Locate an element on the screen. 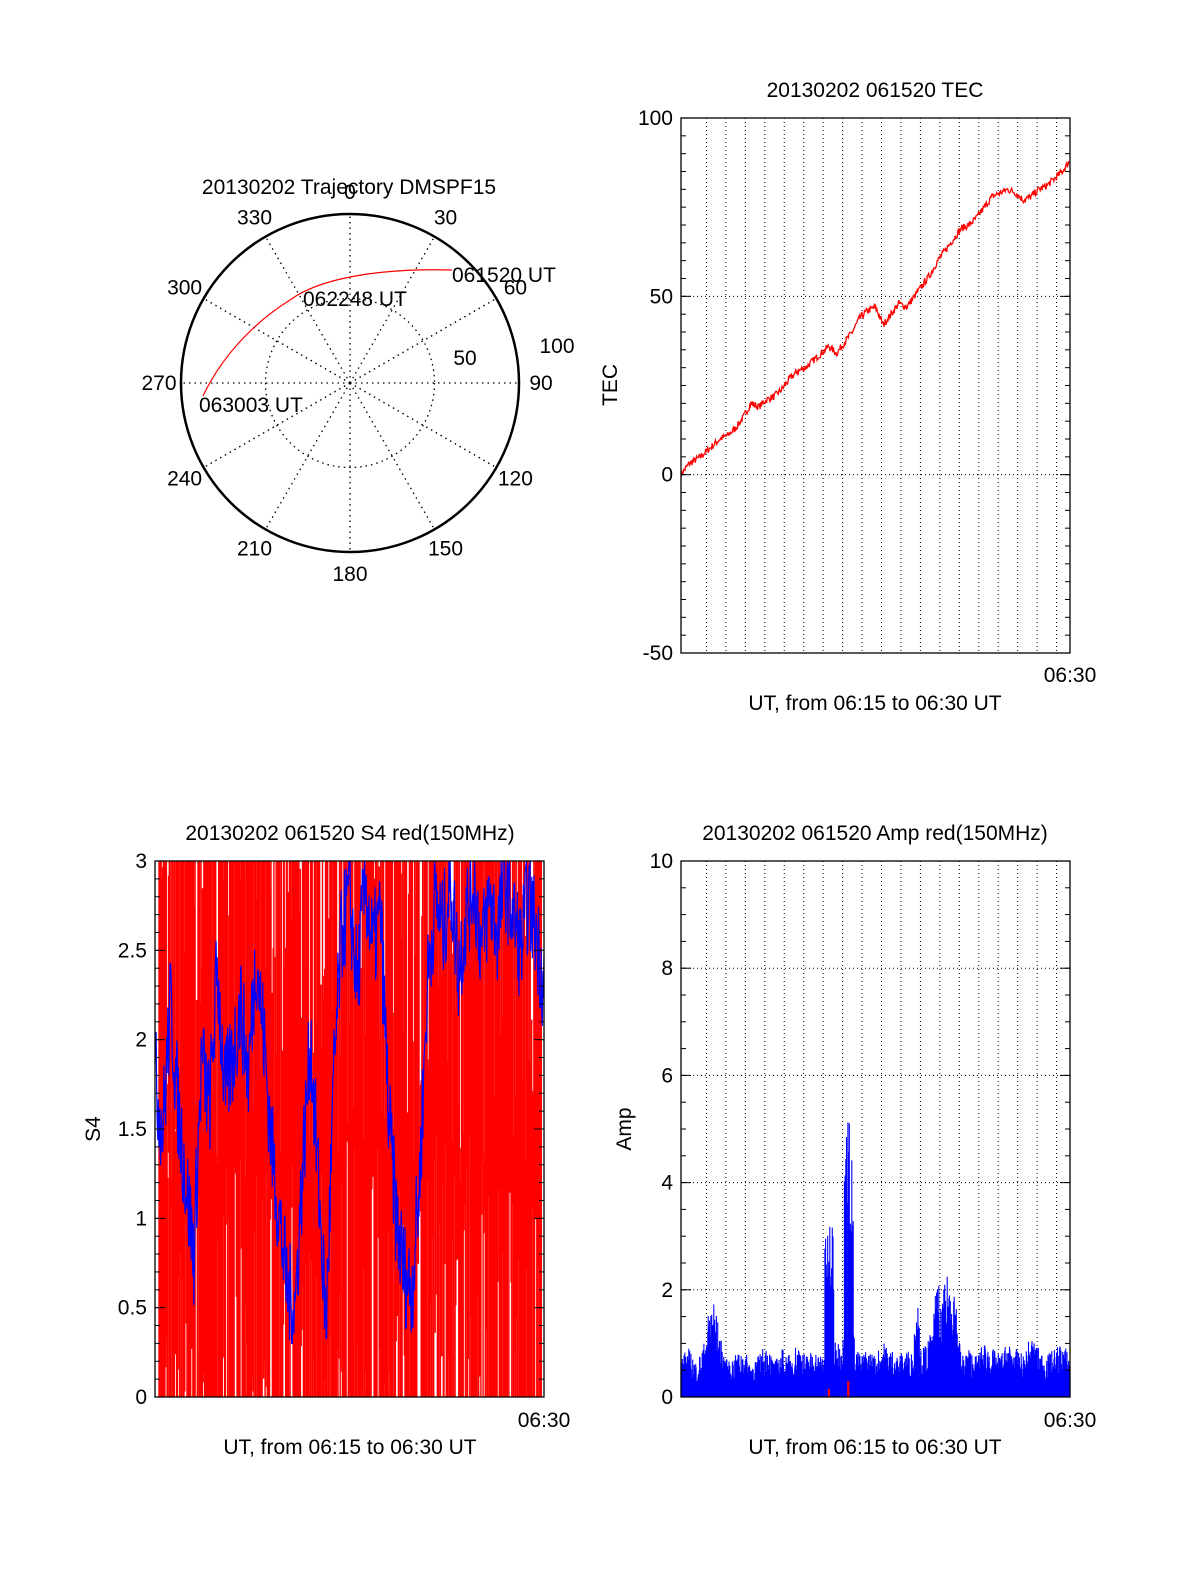  s4-chart-title: 20130202 061520 S4 red(150MHz) is located at coordinates (349, 833).